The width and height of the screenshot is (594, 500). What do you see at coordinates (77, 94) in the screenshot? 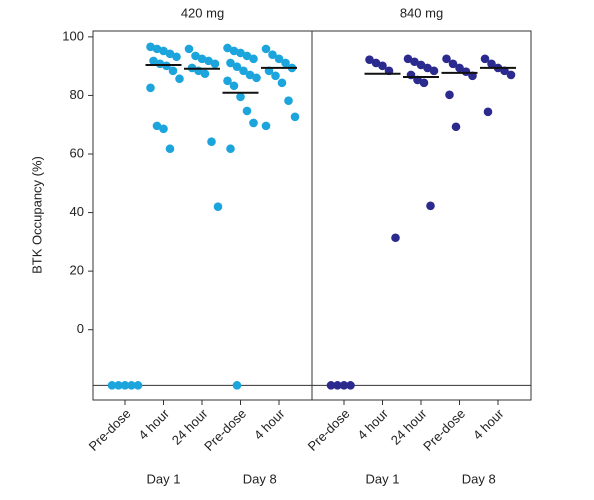
I see `y-tick-label: 80` at bounding box center [77, 94].